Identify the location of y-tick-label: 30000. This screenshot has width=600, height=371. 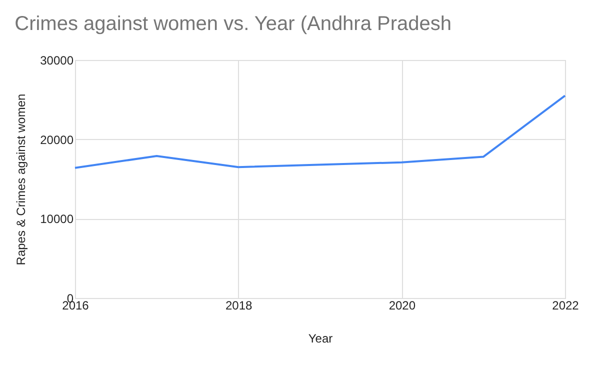
(57, 61).